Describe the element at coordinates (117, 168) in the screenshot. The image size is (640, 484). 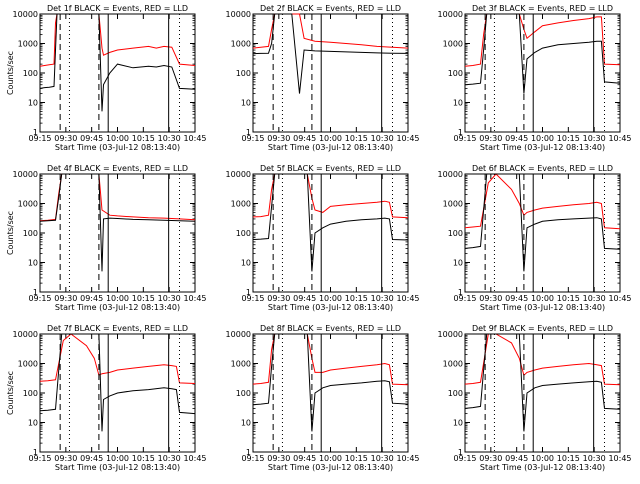
I see `plot-title: Det 4f BLACK = Events, RED = LLD` at that location.